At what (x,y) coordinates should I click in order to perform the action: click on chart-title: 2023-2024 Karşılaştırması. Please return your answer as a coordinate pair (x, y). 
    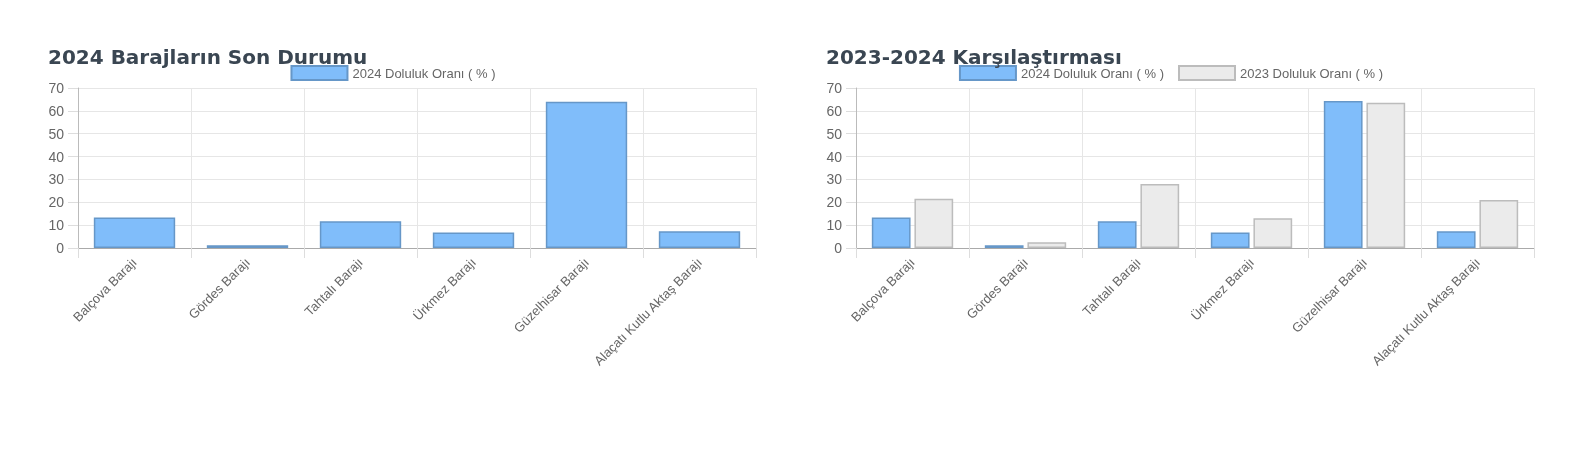
    Looking at the image, I should click on (974, 57).